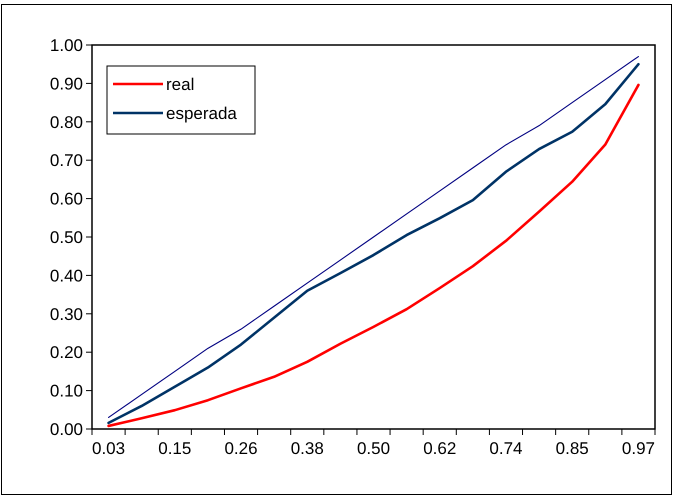  What do you see at coordinates (66, 314) in the screenshot?
I see `y-tick-label: 0.30` at bounding box center [66, 314].